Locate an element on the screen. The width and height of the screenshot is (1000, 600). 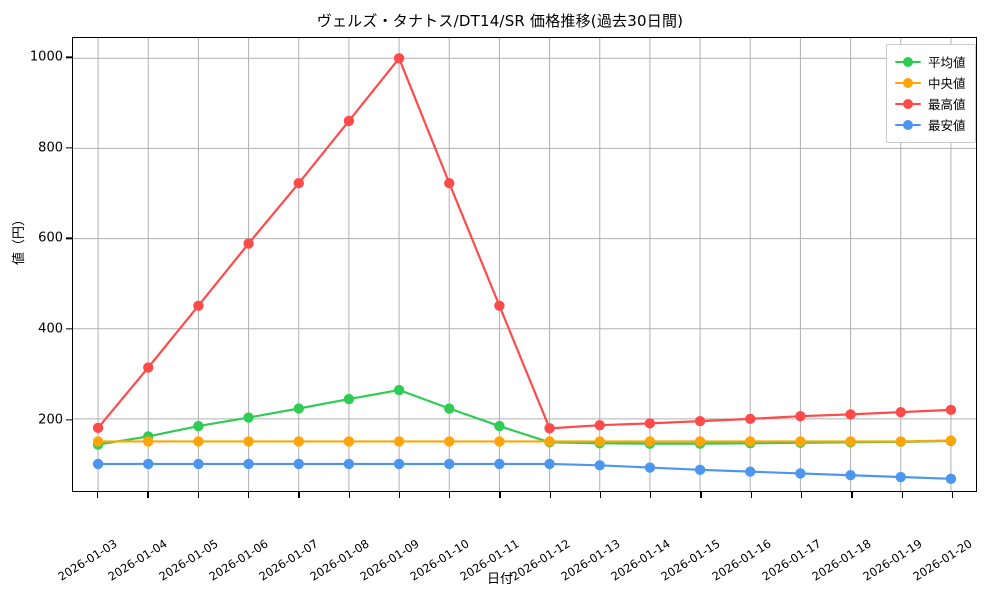
legend-entry: 最安値 is located at coordinates (930, 124).